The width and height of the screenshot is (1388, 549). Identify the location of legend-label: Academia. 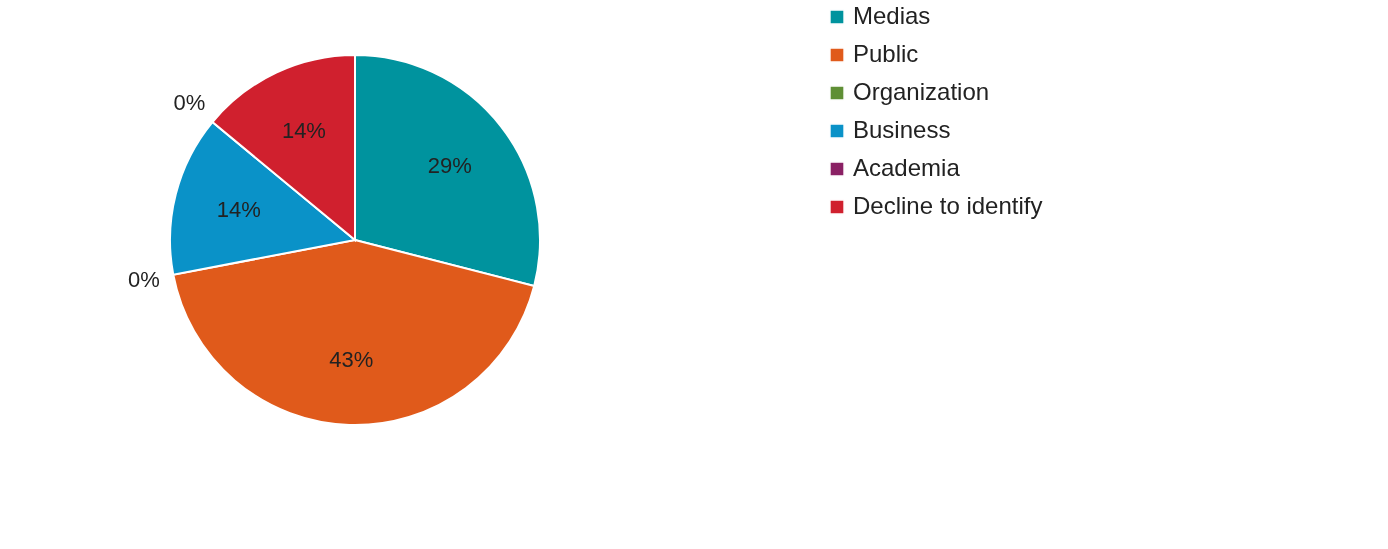
(907, 167).